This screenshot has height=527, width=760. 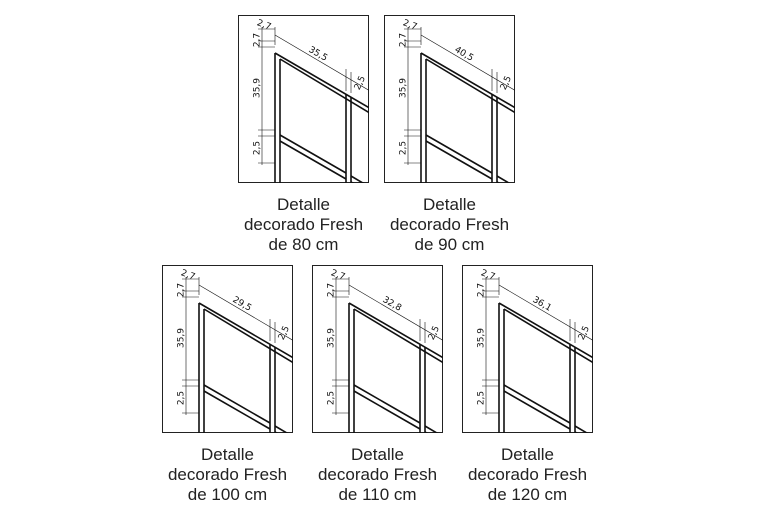 I want to click on detail-panel: 2,72,736,12,535,92,5, so click(x=527, y=349).